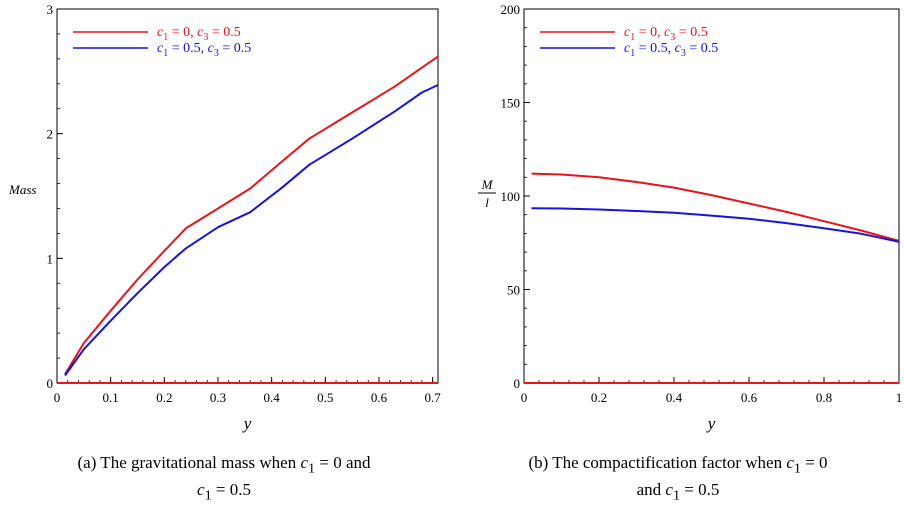 The height and width of the screenshot is (507, 904). I want to click on y-tick-label: 50, so click(513, 290).